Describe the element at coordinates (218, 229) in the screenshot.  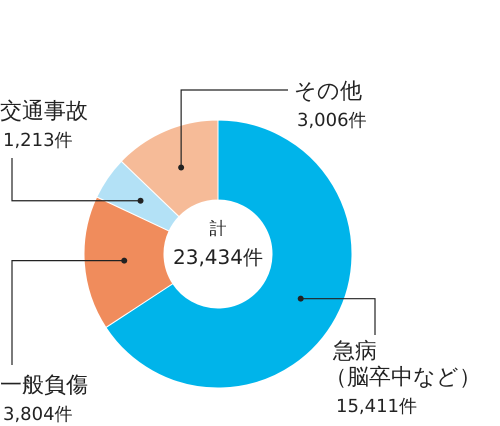
I see `text: 計` at that location.